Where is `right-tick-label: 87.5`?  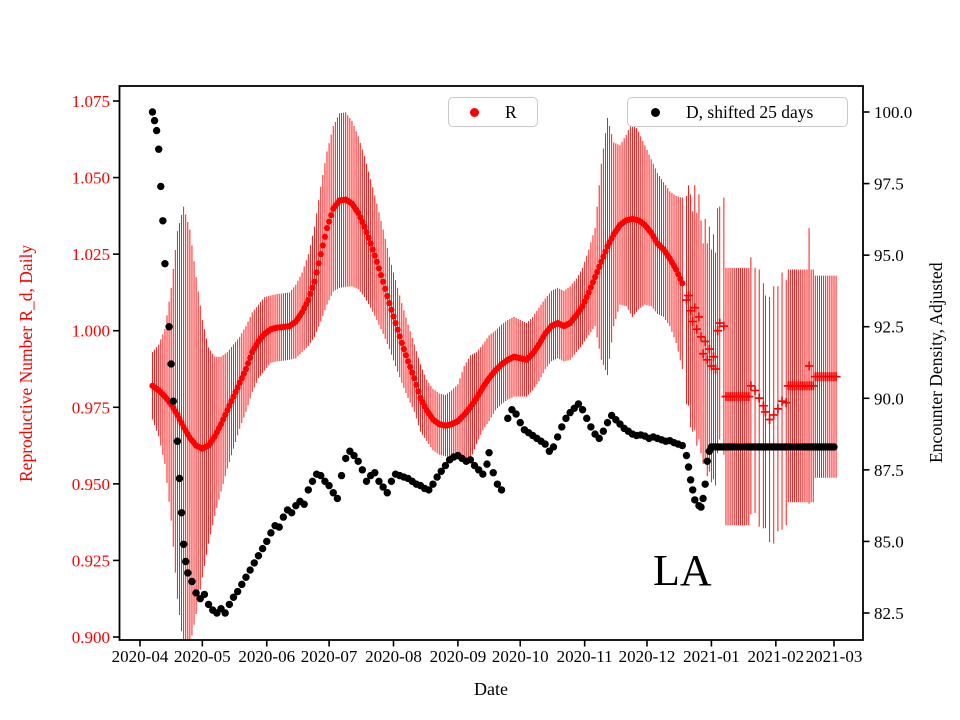
right-tick-label: 87.5 is located at coordinates (889, 470).